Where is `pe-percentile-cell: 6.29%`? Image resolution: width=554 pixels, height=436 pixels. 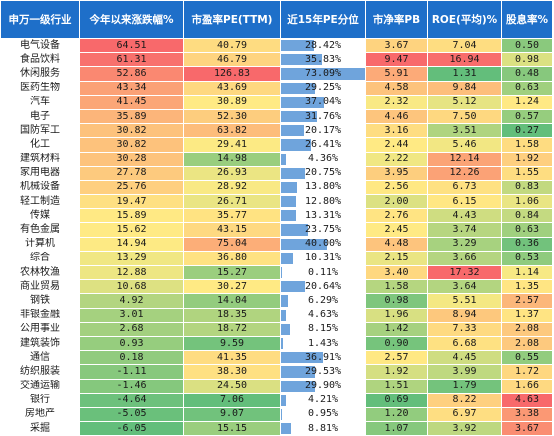
pe-percentile-cell: 6.29% is located at coordinates (323, 301).